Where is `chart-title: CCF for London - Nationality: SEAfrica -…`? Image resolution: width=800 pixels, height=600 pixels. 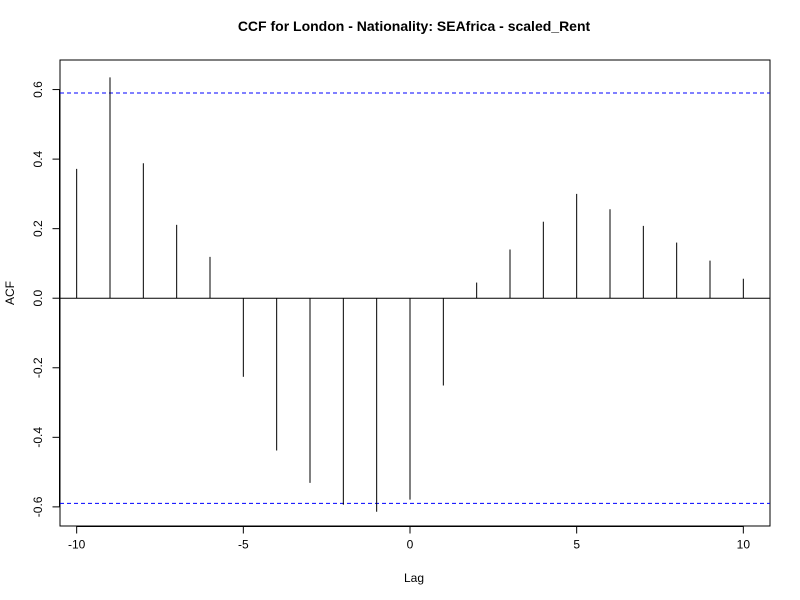 chart-title: CCF for London - Nationality: SEAfrica -… is located at coordinates (414, 26).